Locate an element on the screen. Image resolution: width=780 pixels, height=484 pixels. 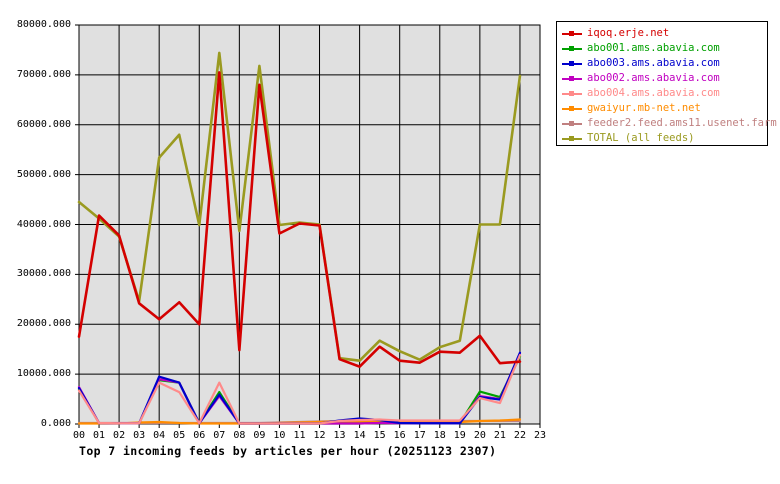
x-axis-tick-label: 03 is located at coordinates (139, 435).